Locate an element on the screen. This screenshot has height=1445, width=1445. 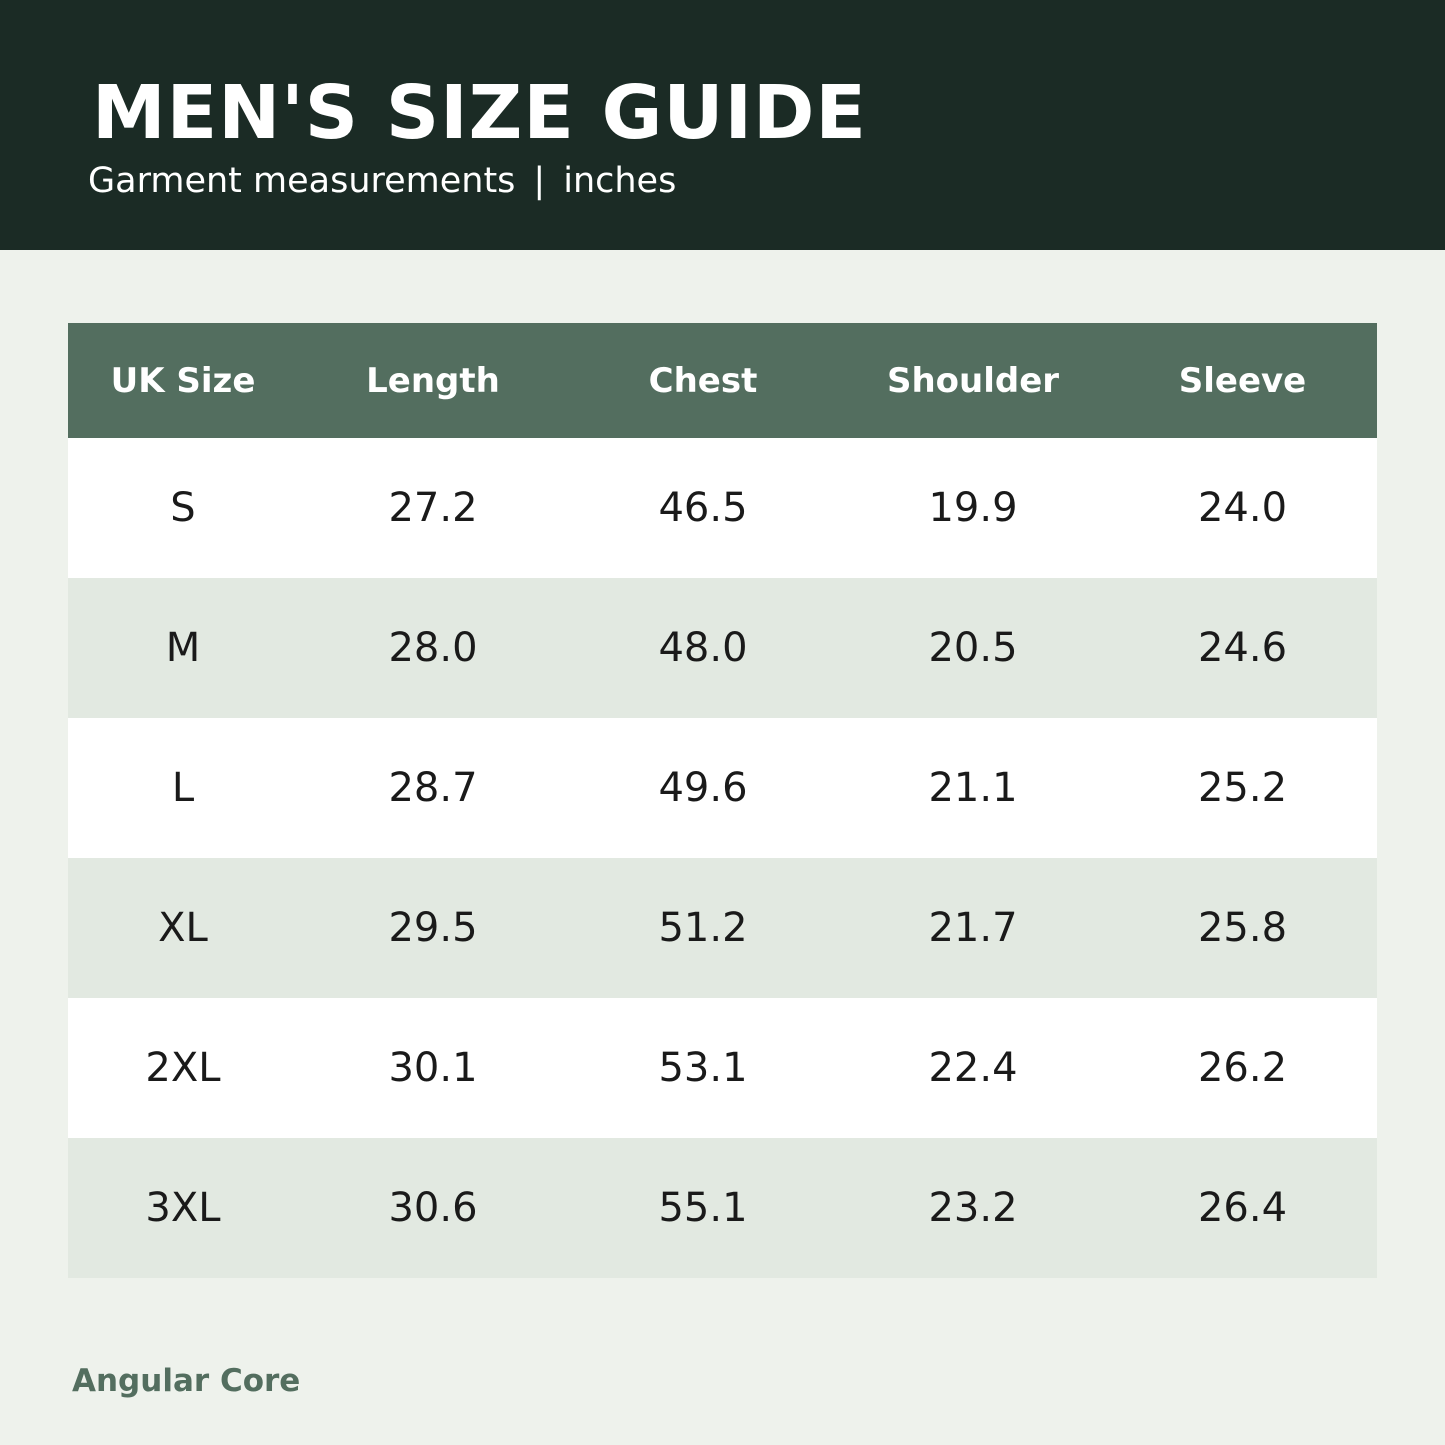
cell-uk-size: 3XL is located at coordinates (183, 1208).